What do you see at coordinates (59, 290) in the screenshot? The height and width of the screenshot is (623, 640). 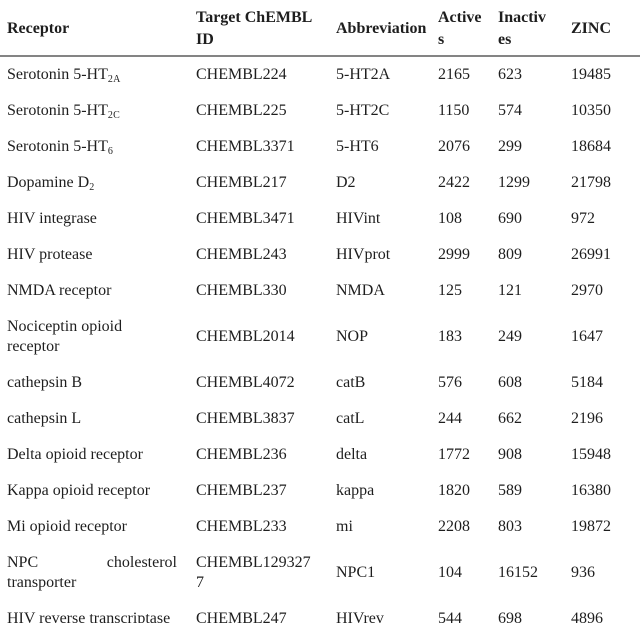 I see `receptor-name: NMDA receptor` at bounding box center [59, 290].